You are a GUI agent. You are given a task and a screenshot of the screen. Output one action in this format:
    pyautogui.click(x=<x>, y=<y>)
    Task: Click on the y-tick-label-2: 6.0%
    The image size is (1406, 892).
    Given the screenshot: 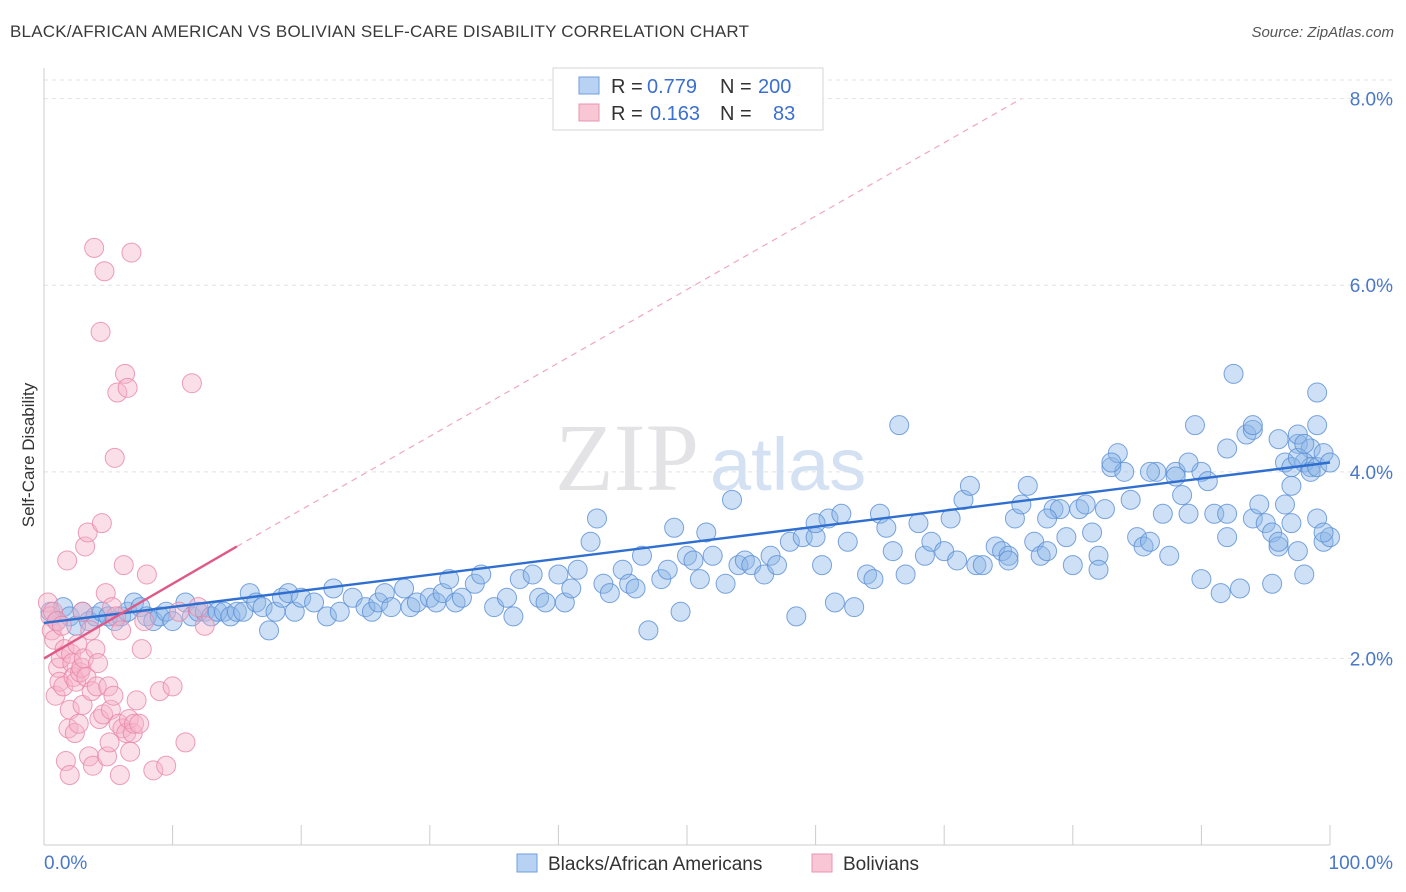 What is the action you would take?
    pyautogui.click(x=1371, y=286)
    